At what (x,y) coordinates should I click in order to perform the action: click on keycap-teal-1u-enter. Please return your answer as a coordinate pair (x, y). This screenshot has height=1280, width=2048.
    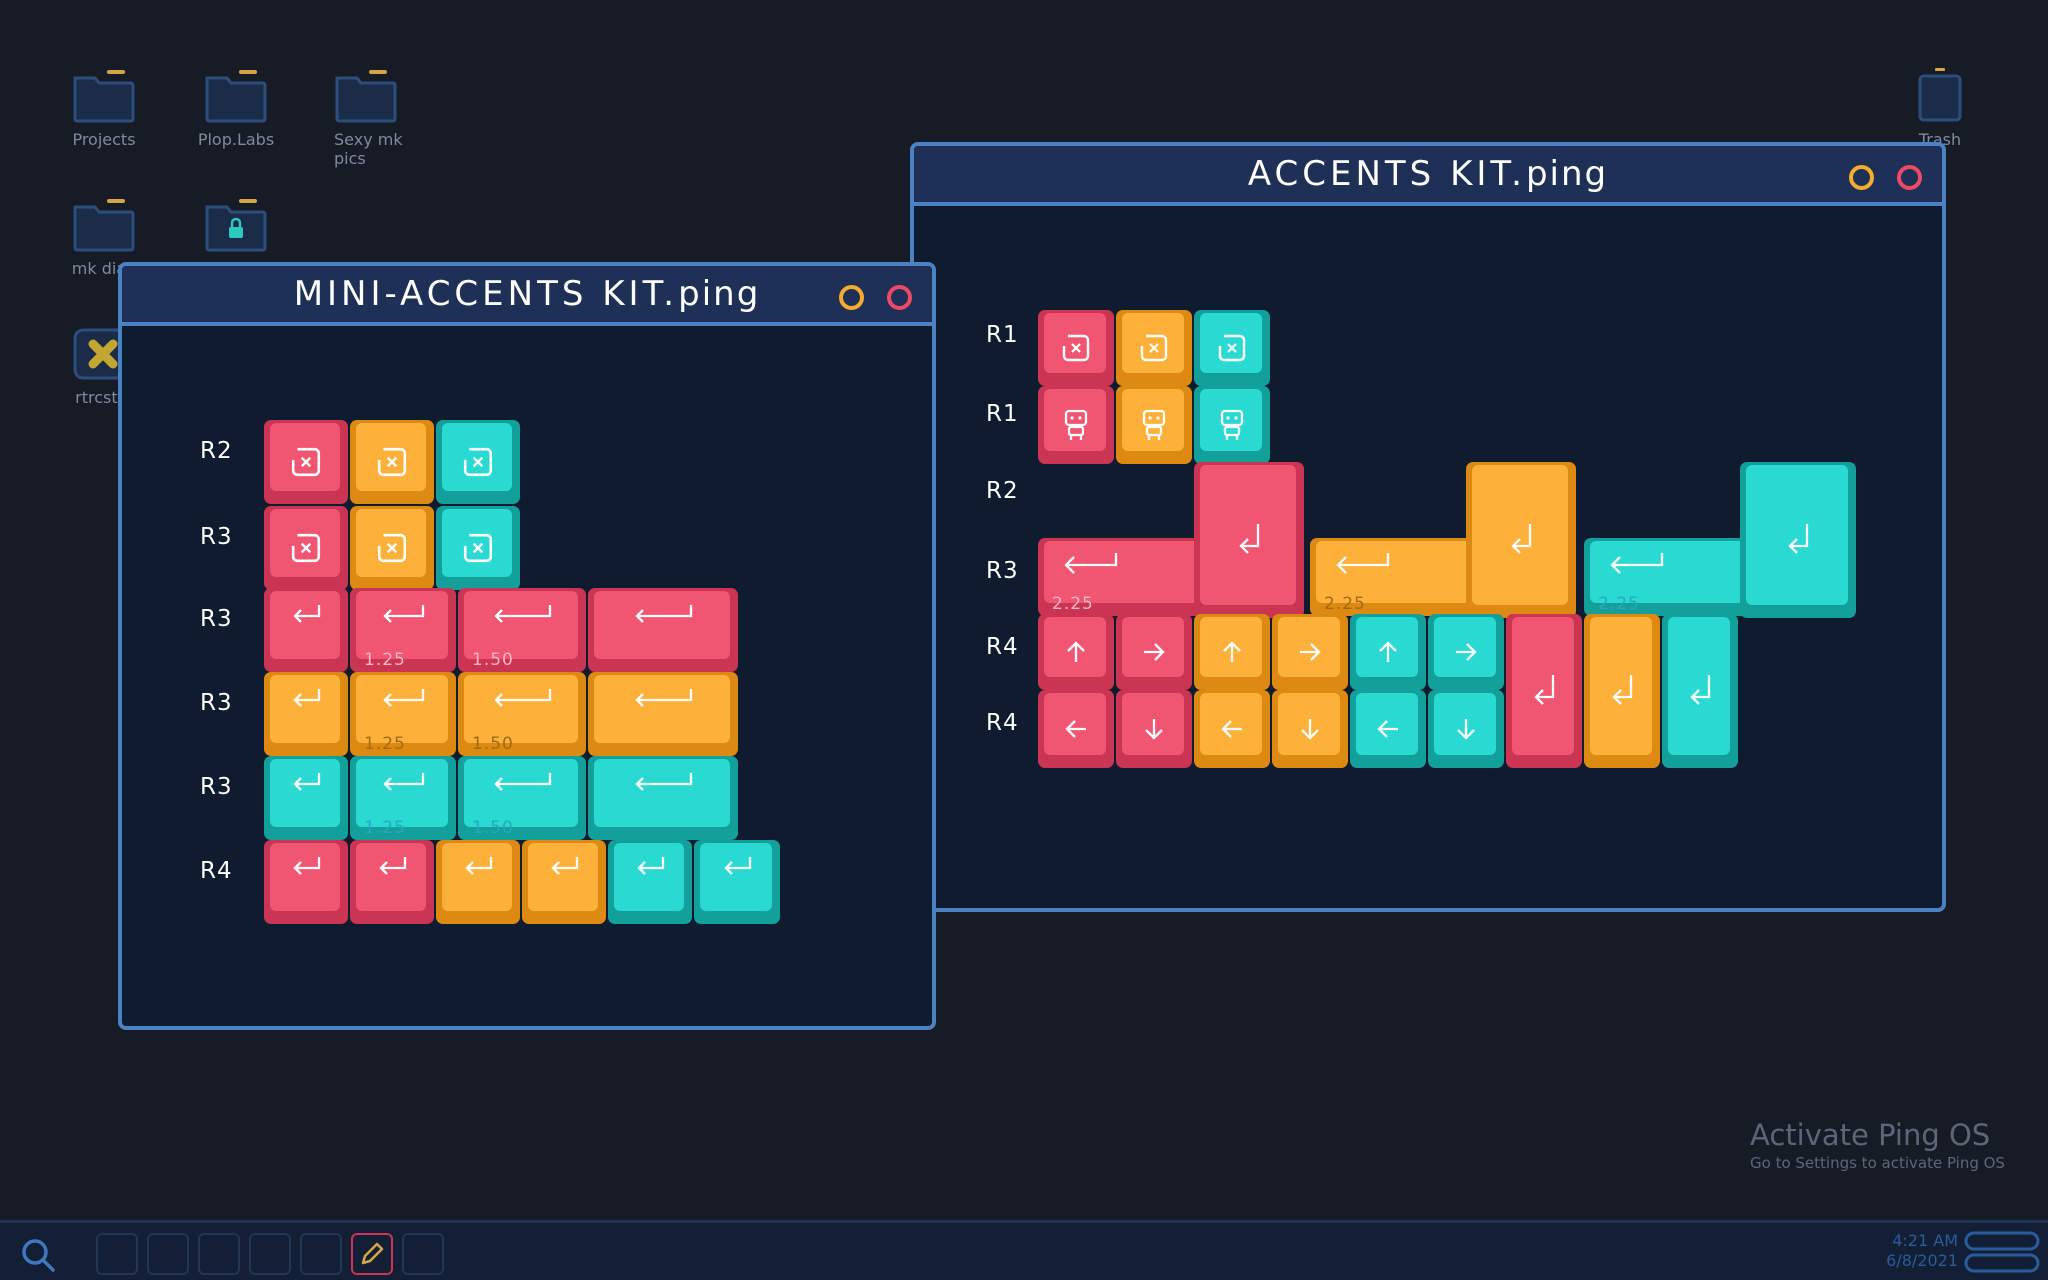
    Looking at the image, I should click on (306, 798).